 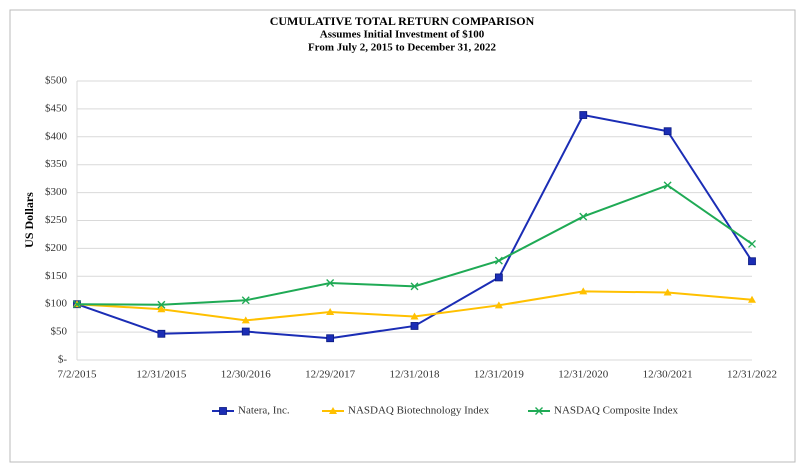 What do you see at coordinates (56, 304) in the screenshot?
I see `y-tick-label: $100` at bounding box center [56, 304].